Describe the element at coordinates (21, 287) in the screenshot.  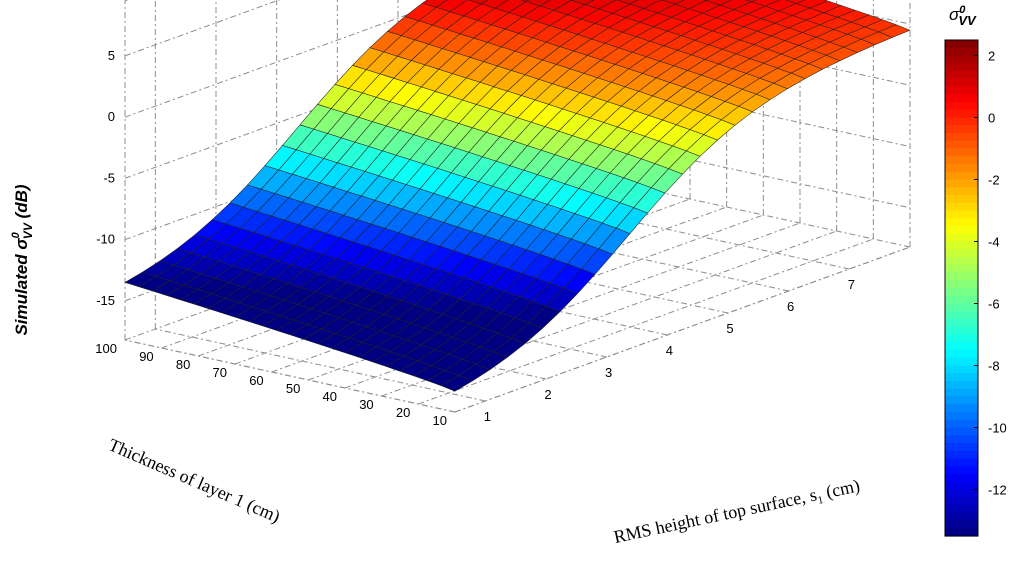
I see `z-axis-title-prefix: Simulated σ` at that location.